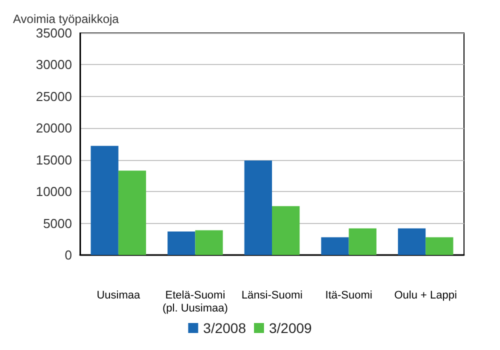 This screenshot has height=350, width=500. Describe the element at coordinates (290, 328) in the screenshot. I see `legend-label: 3/2009` at that location.